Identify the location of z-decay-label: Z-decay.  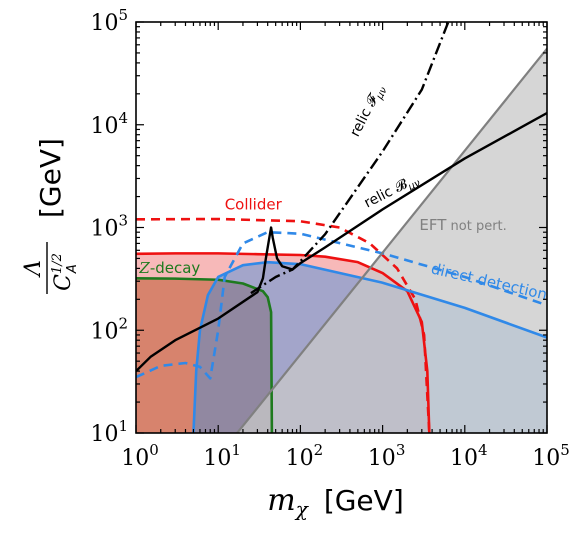
(169, 268).